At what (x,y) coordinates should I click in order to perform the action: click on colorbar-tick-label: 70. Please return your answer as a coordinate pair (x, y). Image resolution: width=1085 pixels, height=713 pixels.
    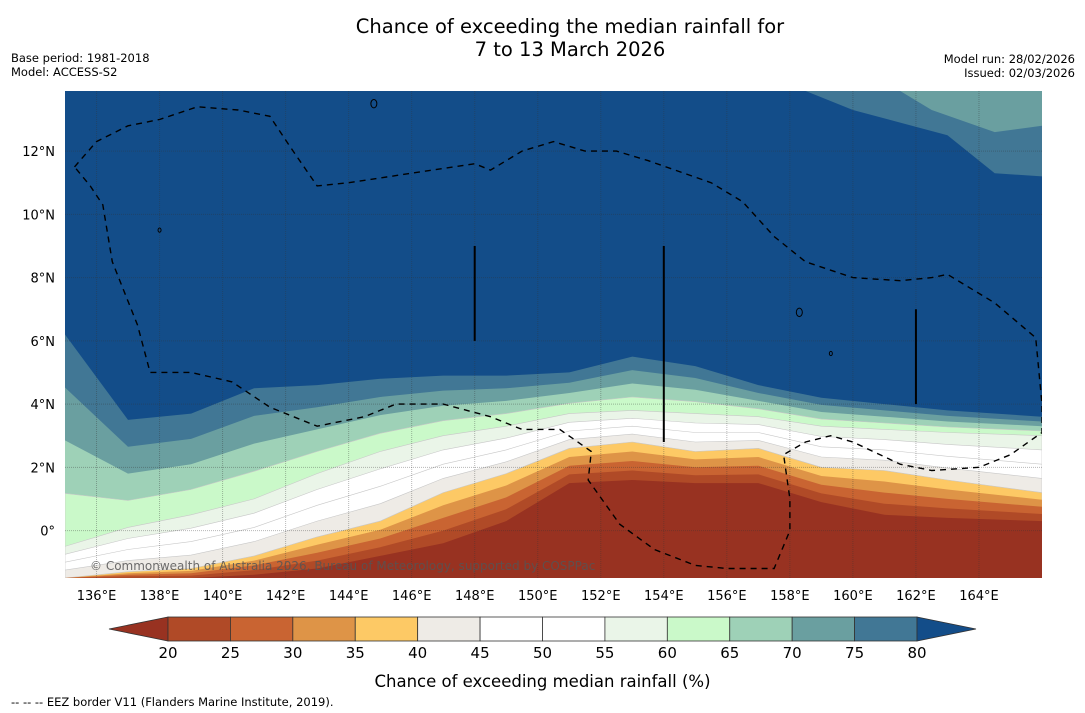
    Looking at the image, I should click on (792, 653).